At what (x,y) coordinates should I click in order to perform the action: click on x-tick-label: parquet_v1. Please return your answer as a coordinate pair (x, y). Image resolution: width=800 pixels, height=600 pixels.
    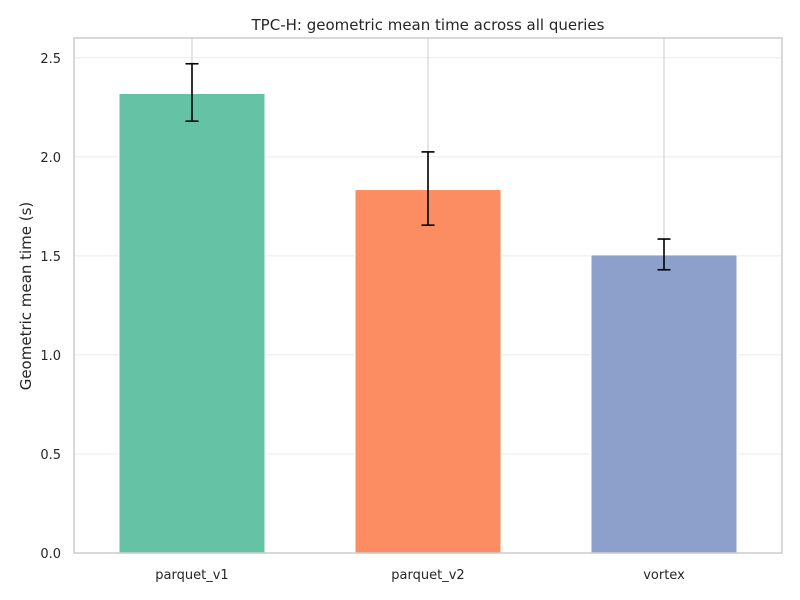
    Looking at the image, I should click on (191, 575).